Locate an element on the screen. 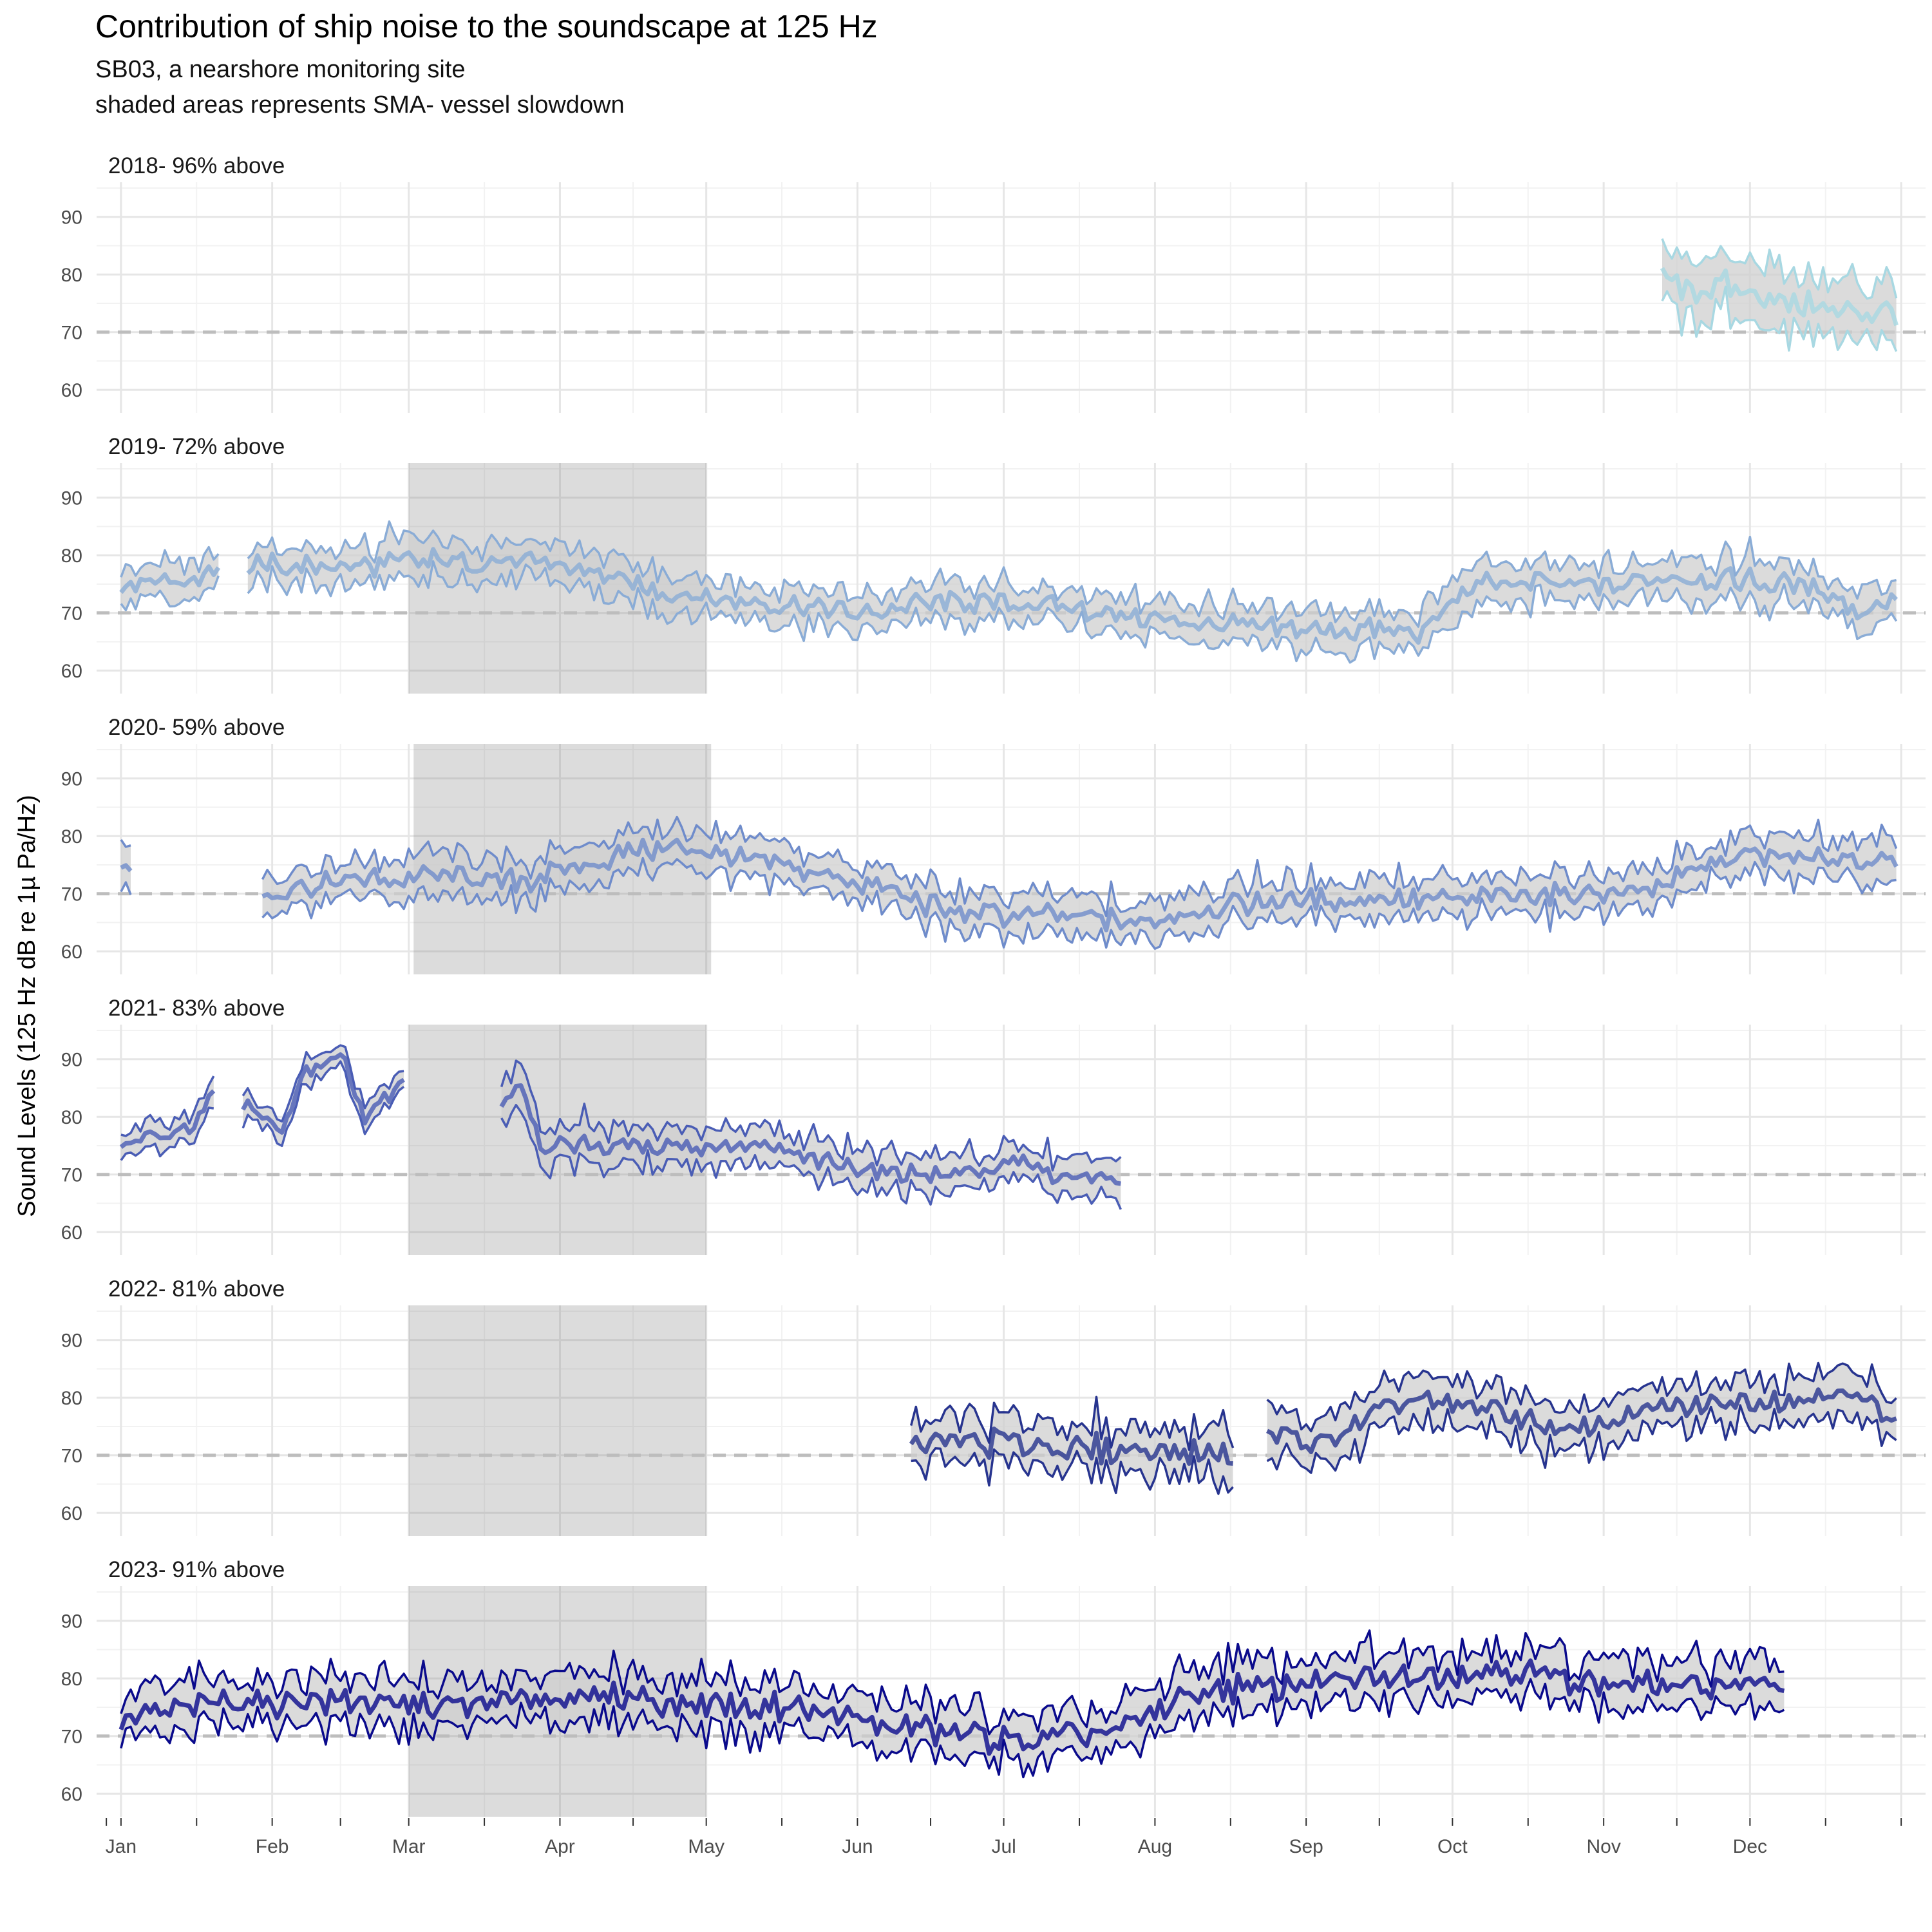 This screenshot has width=1932, height=1932. panel-4: 2022- 81% above 60 70 80 90 is located at coordinates (994, 1406).